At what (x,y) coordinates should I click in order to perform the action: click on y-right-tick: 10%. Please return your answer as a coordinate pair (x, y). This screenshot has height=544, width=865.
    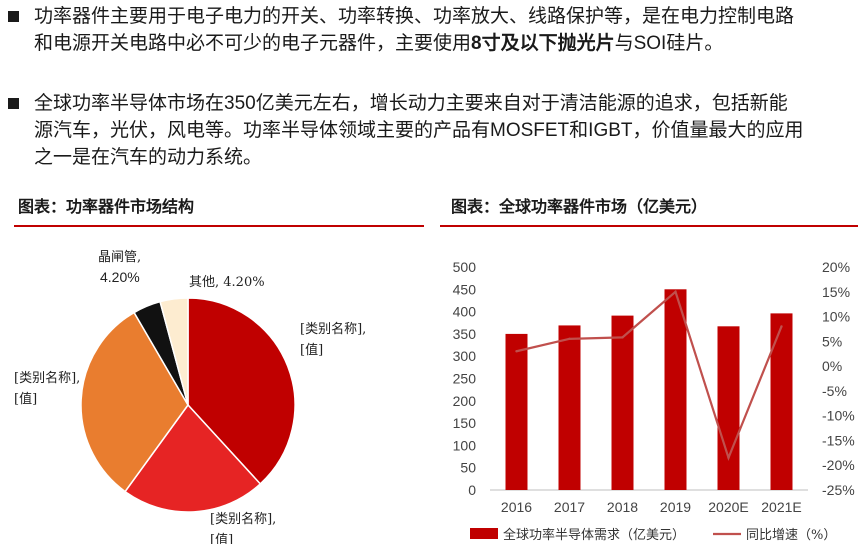
    Looking at the image, I should click on (836, 317).